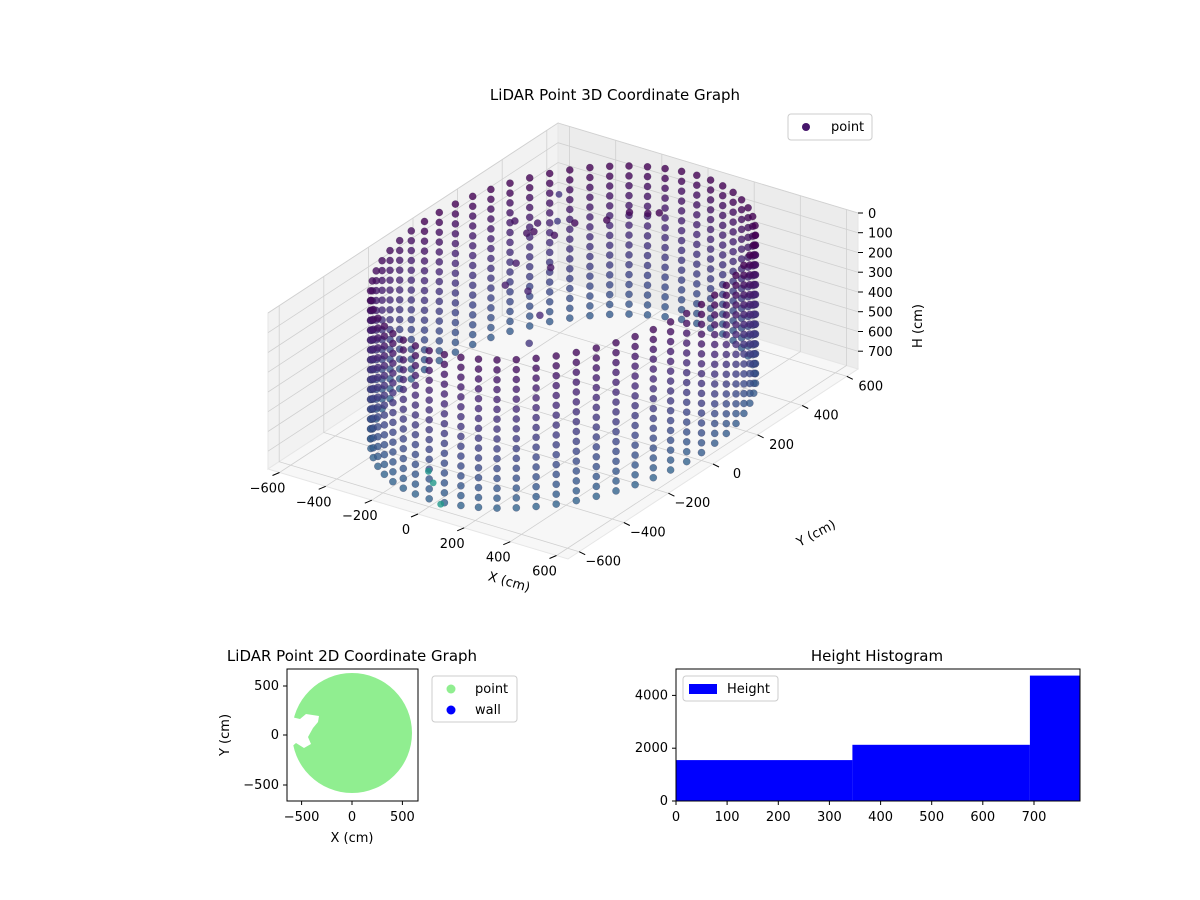 This screenshot has width=1200, height=900. Describe the element at coordinates (872, 214) in the screenshot. I see `z3d-tick-label: 0` at that location.